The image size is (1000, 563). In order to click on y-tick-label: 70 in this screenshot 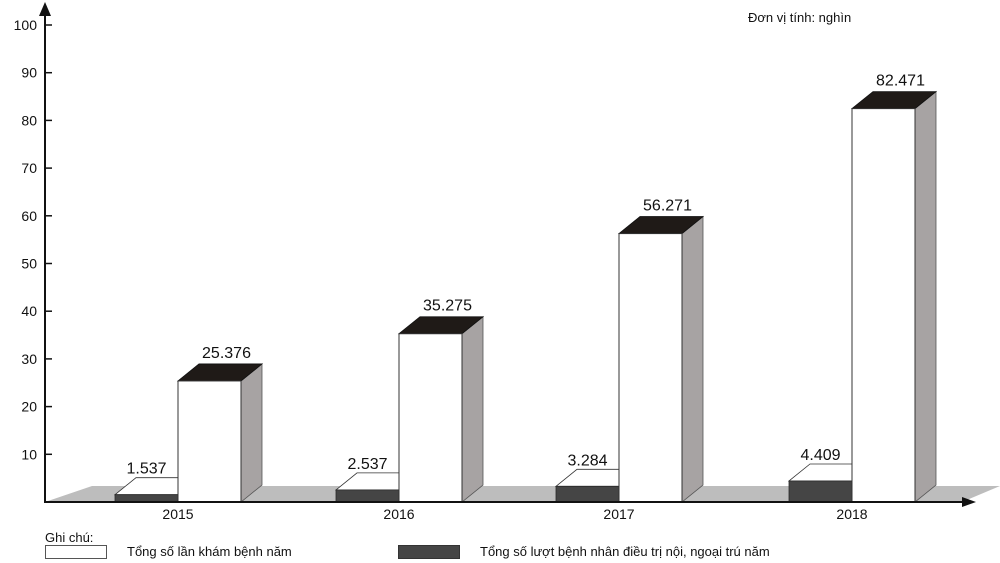, I will do `click(29, 168)`.